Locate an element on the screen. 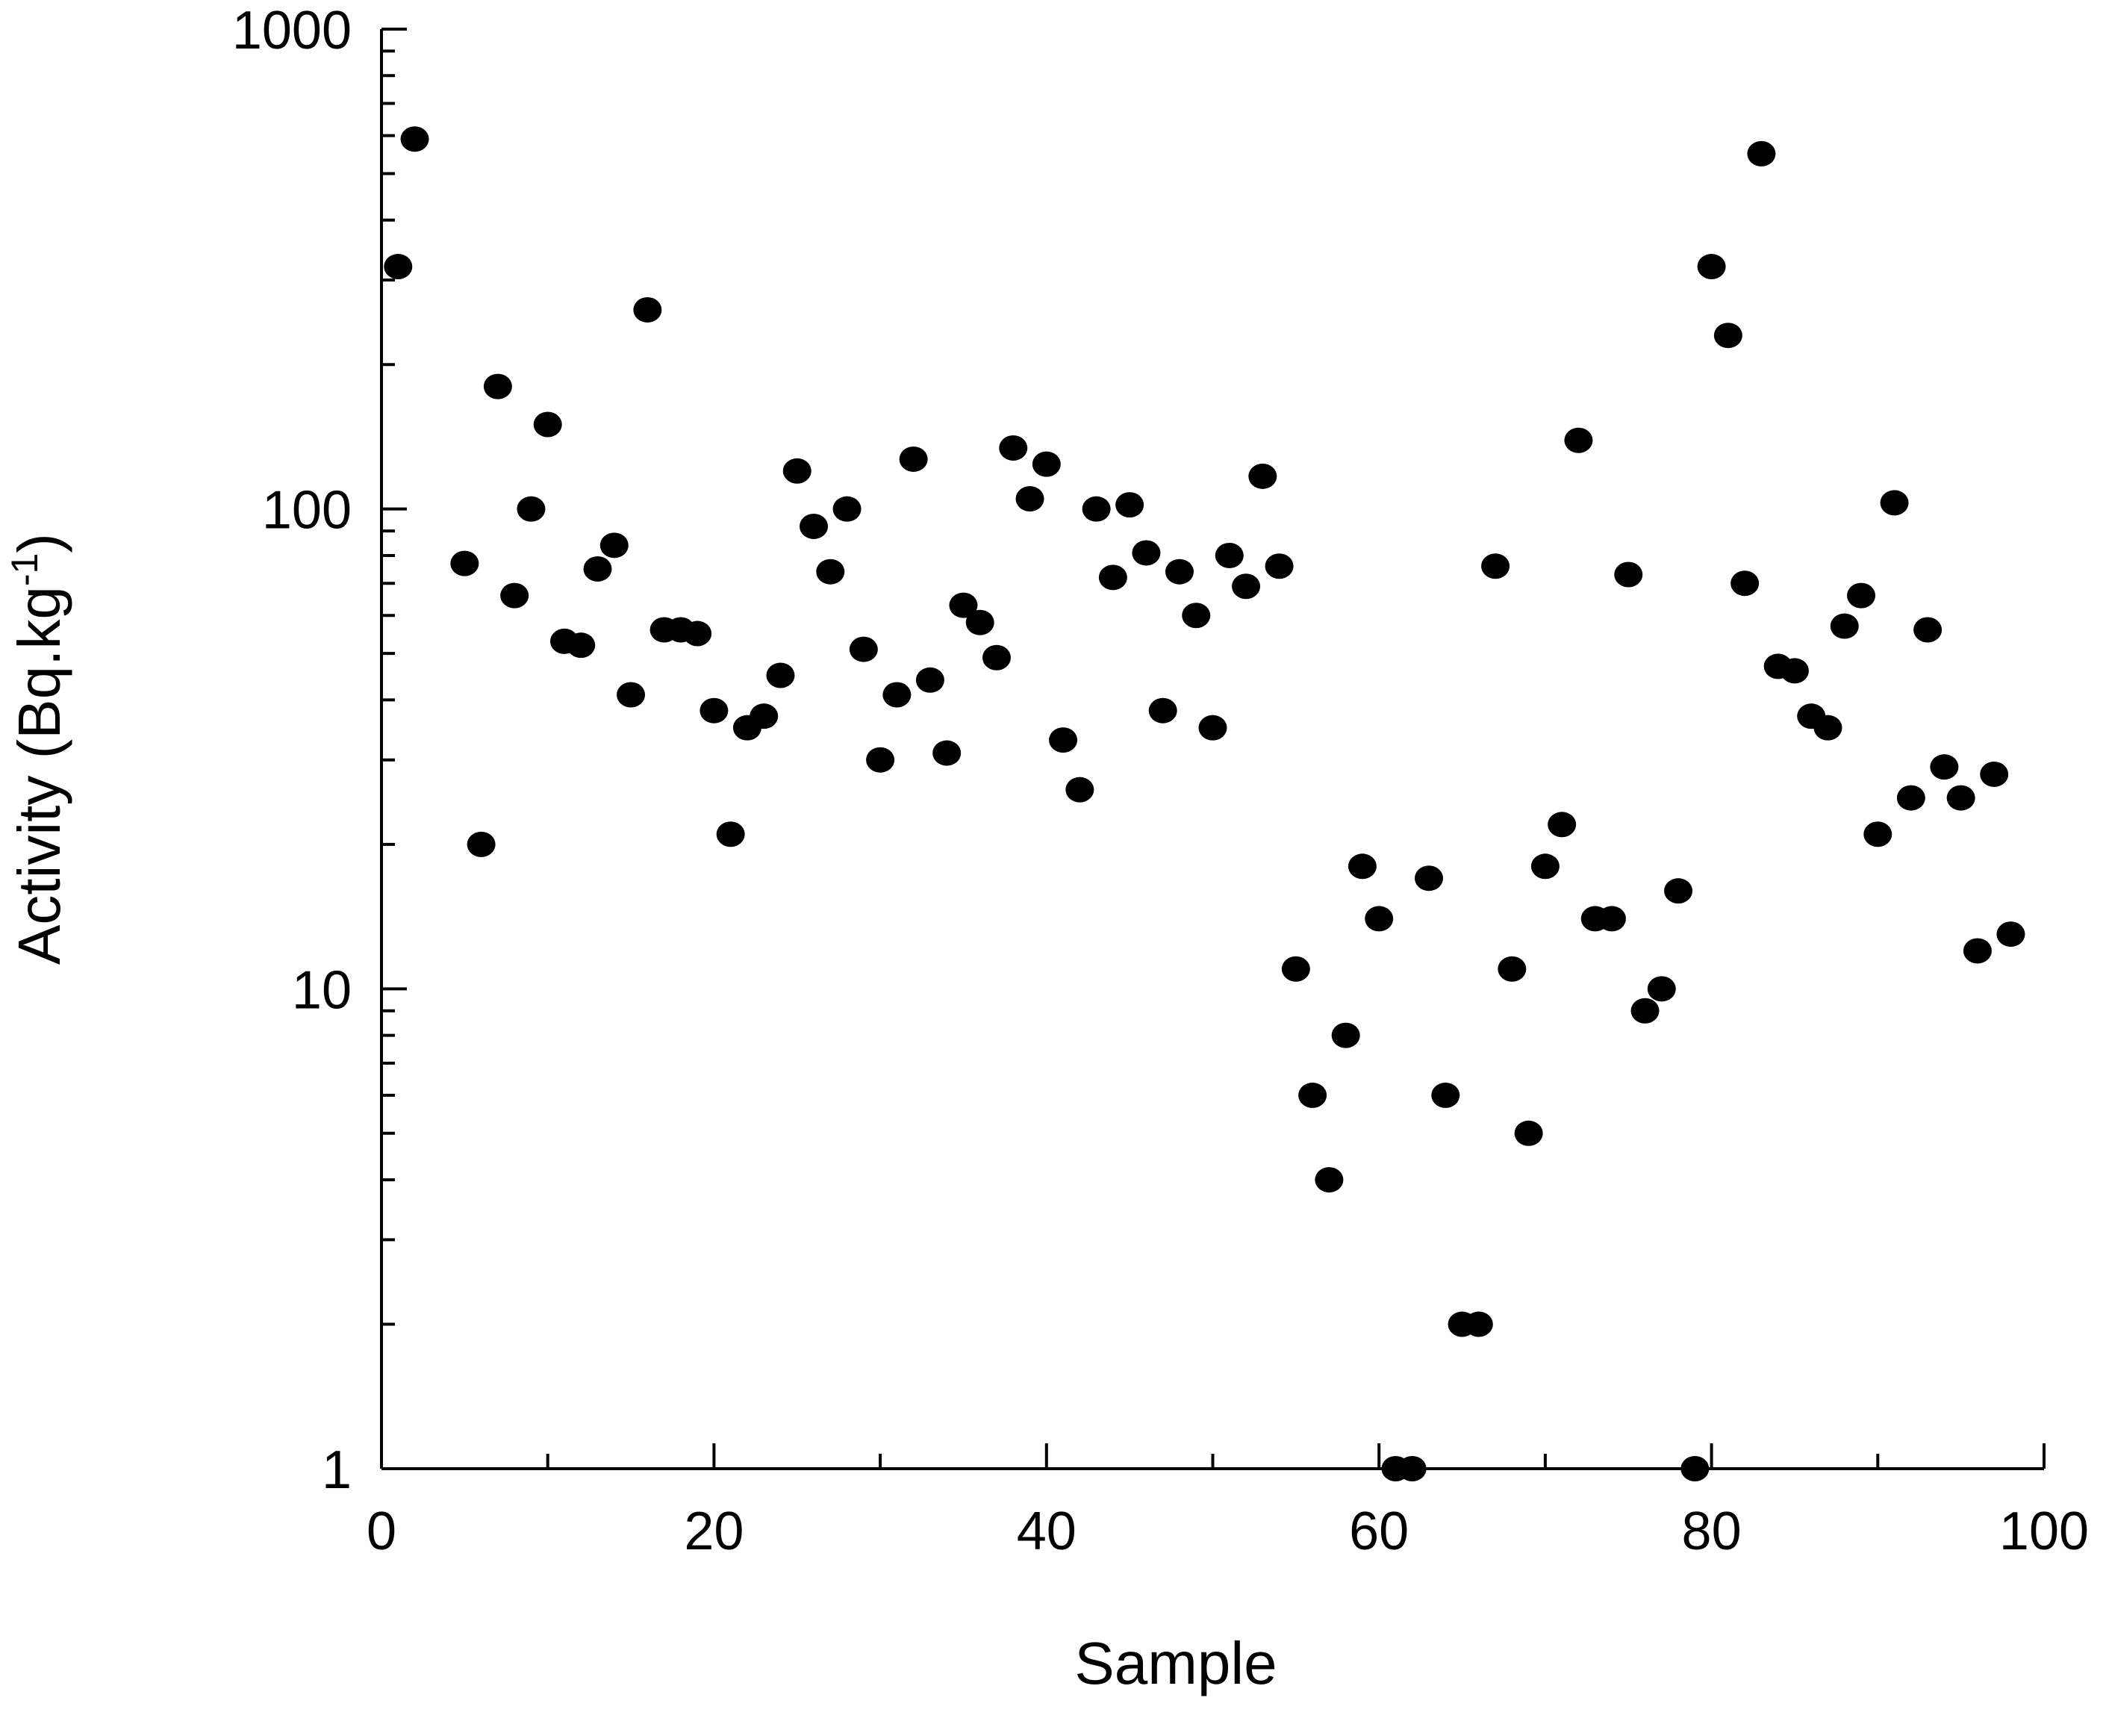 Image resolution: width=2106 pixels, height=1736 pixels. y-axis-title-main: Activity (Bq.kg is located at coordinates (39, 775).